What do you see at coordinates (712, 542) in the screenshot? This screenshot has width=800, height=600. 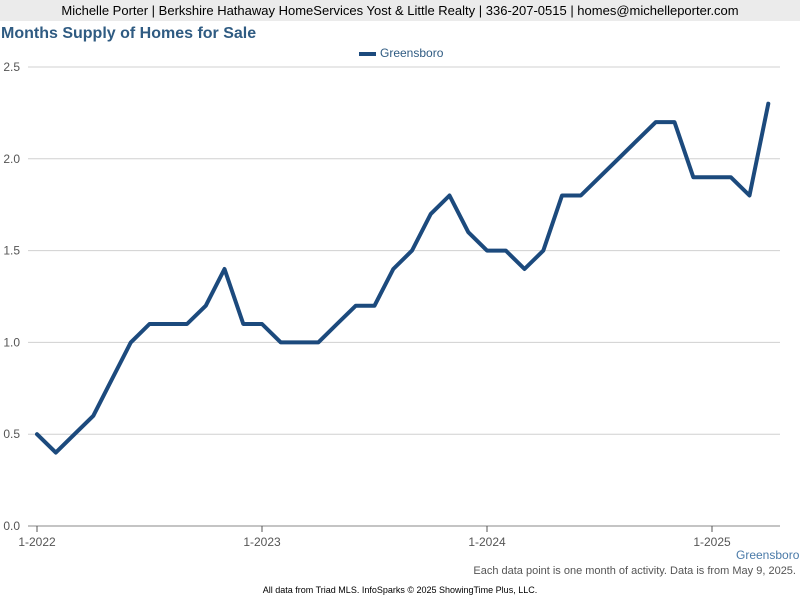 I see `x-tick-label: 1-2025` at bounding box center [712, 542].